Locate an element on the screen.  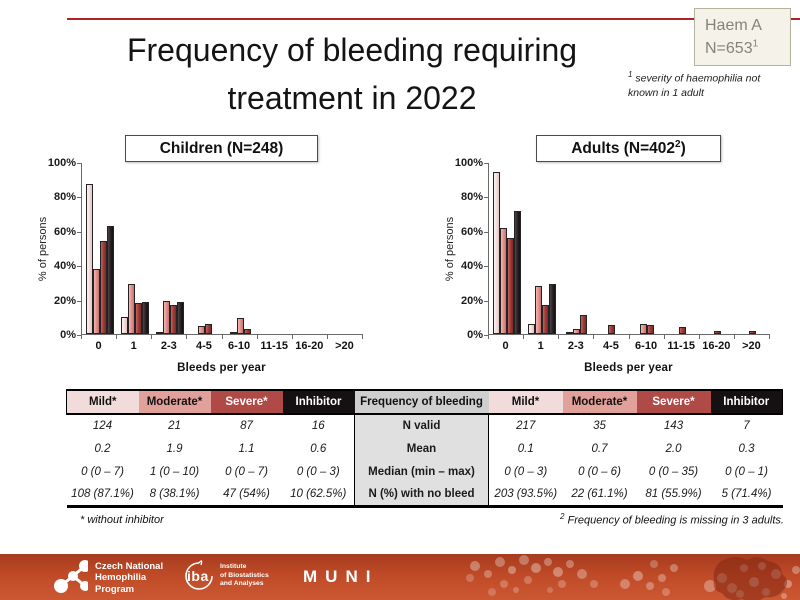
x-tick-label: 4-5 is located at coordinates (203, 346).